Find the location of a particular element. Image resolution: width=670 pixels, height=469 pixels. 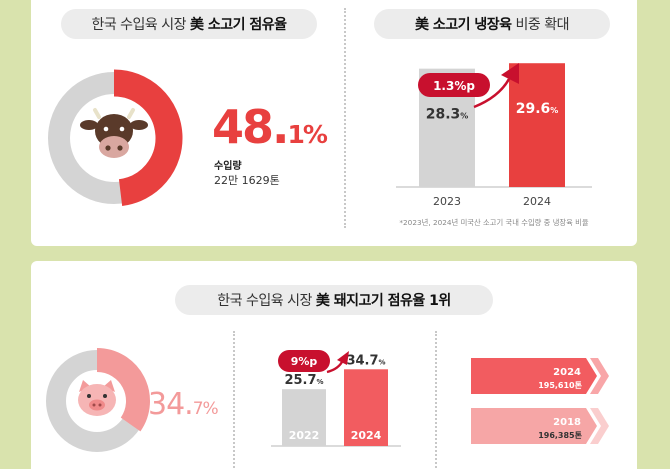

bar-2024 is located at coordinates (537, 125).